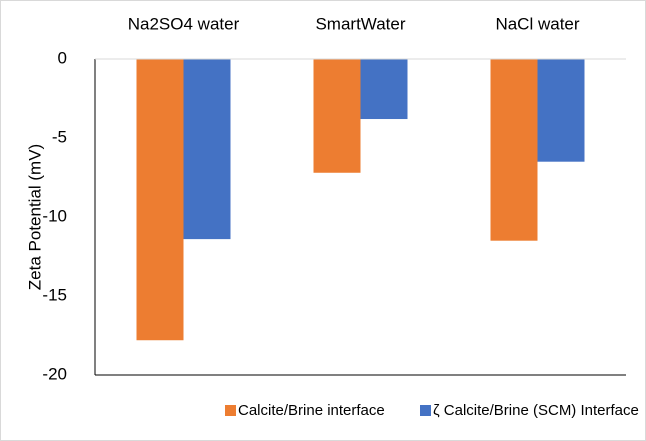 This screenshot has width=646, height=441. Describe the element at coordinates (54, 215) in the screenshot. I see `y-tick-label: -10` at that location.